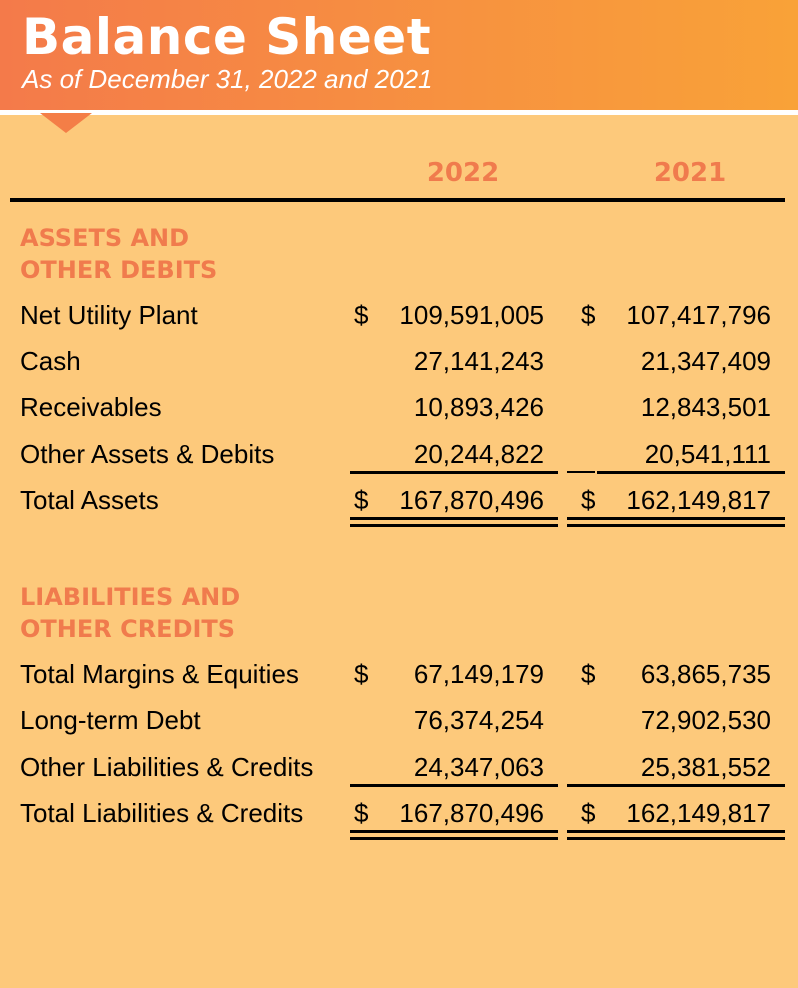 Image resolution: width=798 pixels, height=988 pixels. What do you see at coordinates (147, 454) in the screenshot?
I see `row-label: Other Assets & Debits` at bounding box center [147, 454].